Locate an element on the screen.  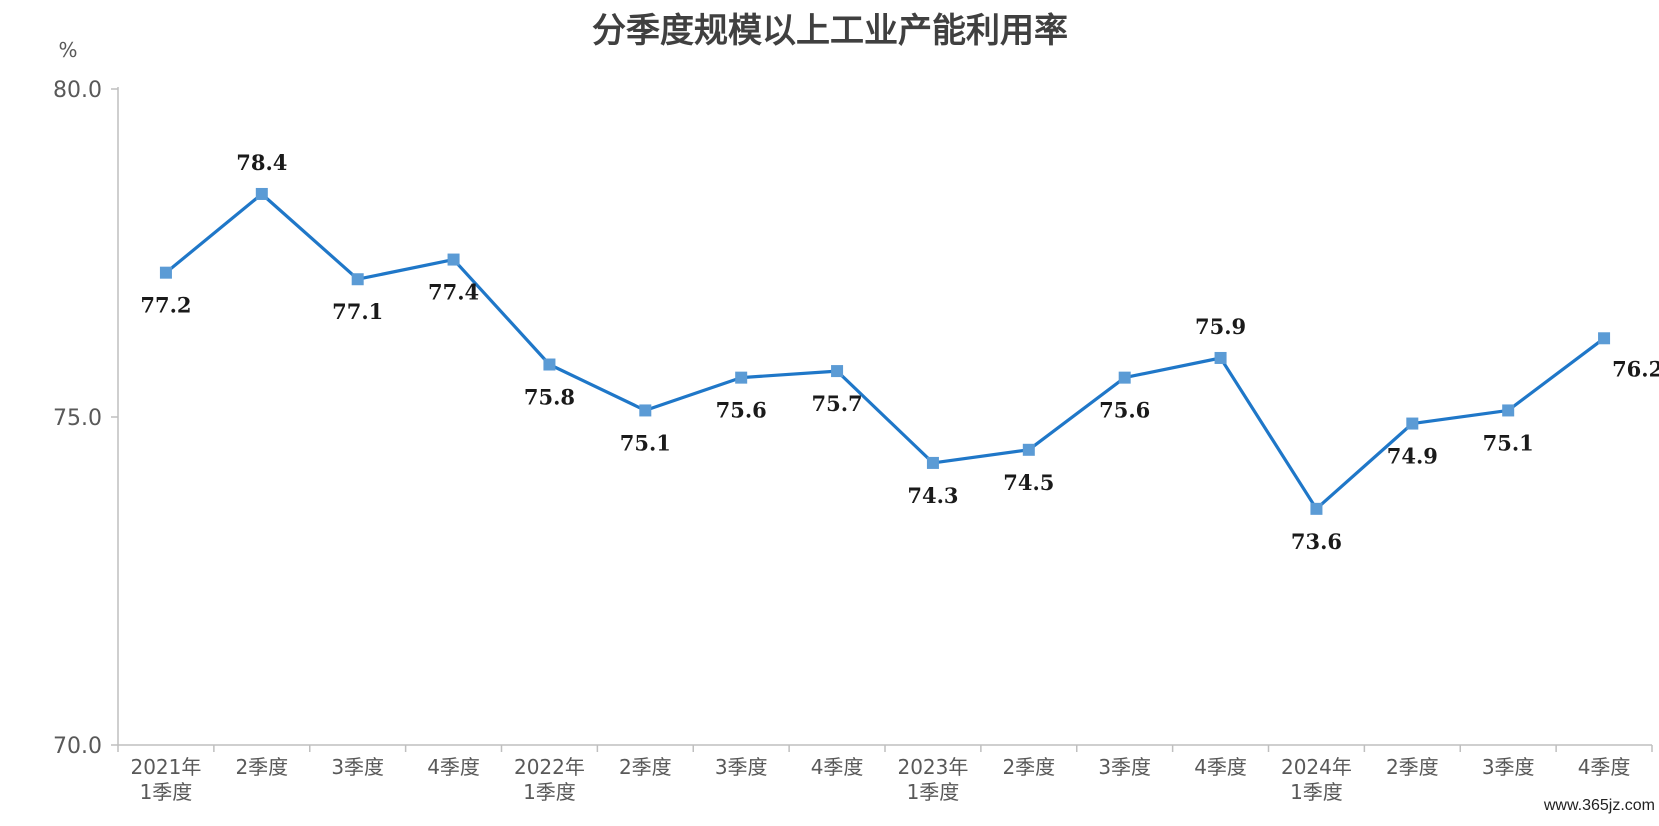
data-label: 75.8 is located at coordinates (549, 397).